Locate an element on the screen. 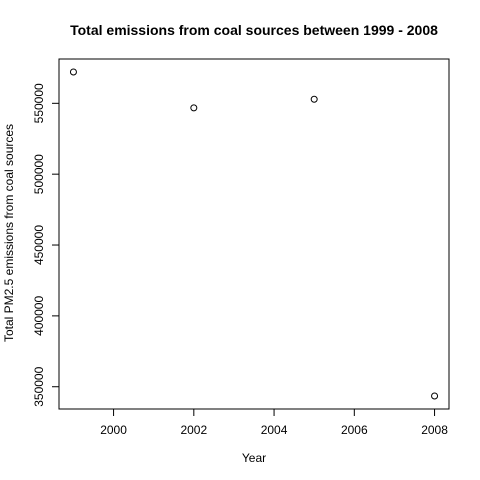 The image size is (480, 480). y-tick-label: 500000 is located at coordinates (39, 174).